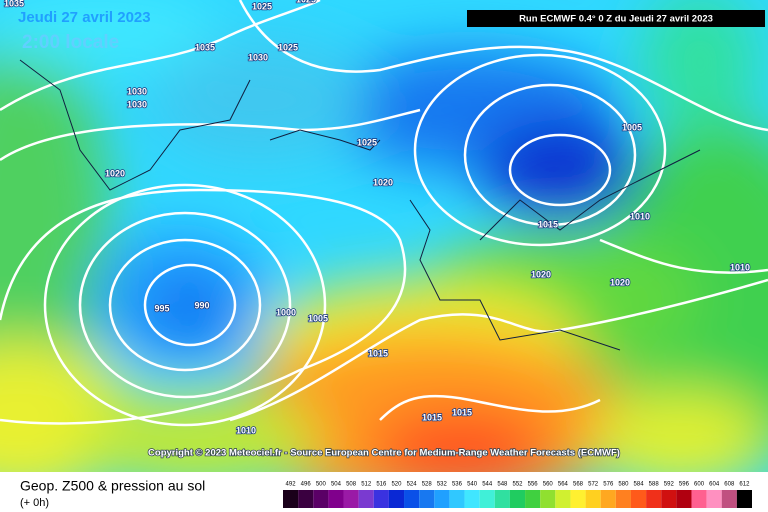 The image size is (768, 512). Describe the element at coordinates (291, 485) in the screenshot. I see `scale-label: 492` at that location.